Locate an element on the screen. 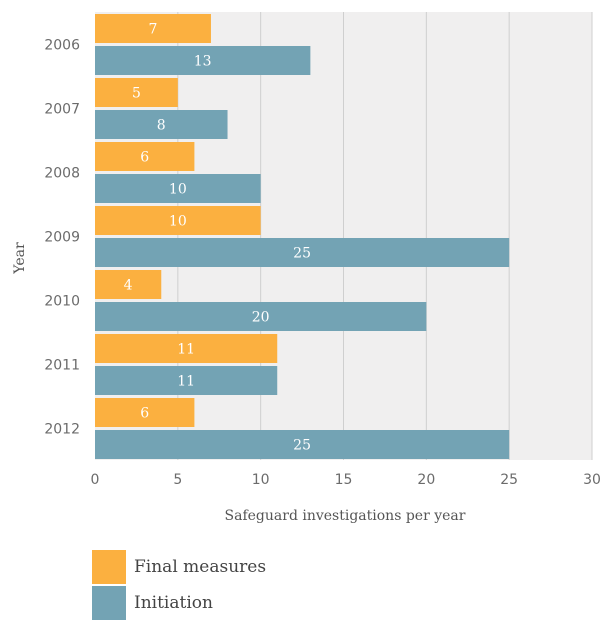 The image size is (610, 622). bar-initiation-2010 is located at coordinates (261, 316).